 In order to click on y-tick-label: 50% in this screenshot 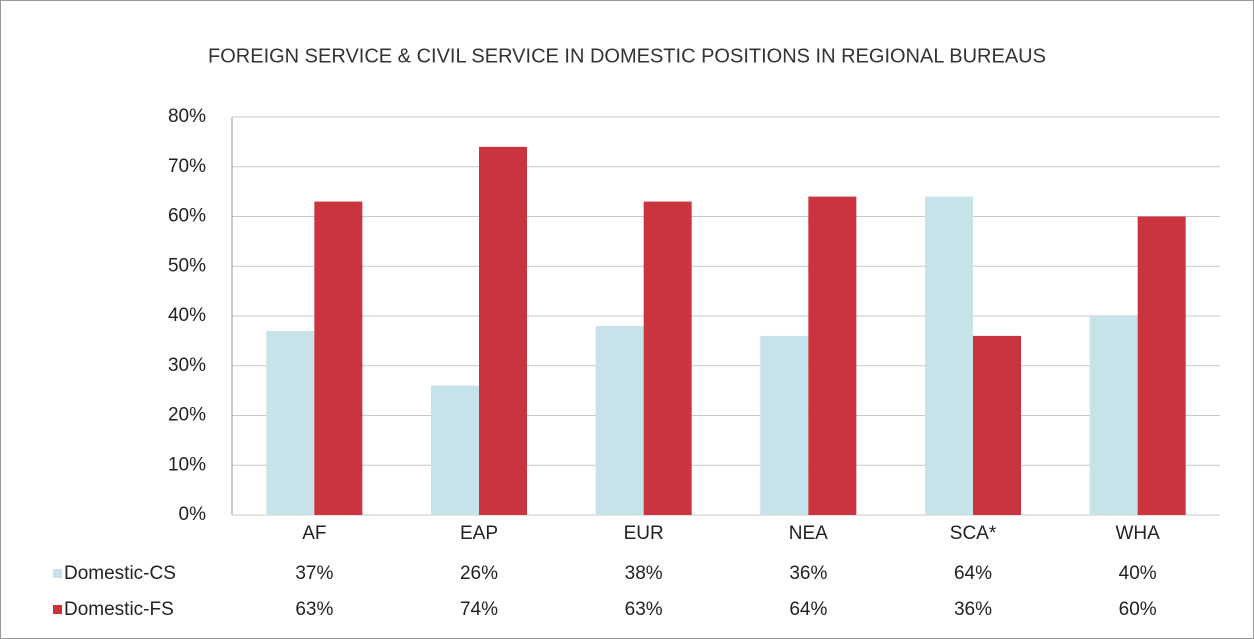, I will do `click(187, 265)`.